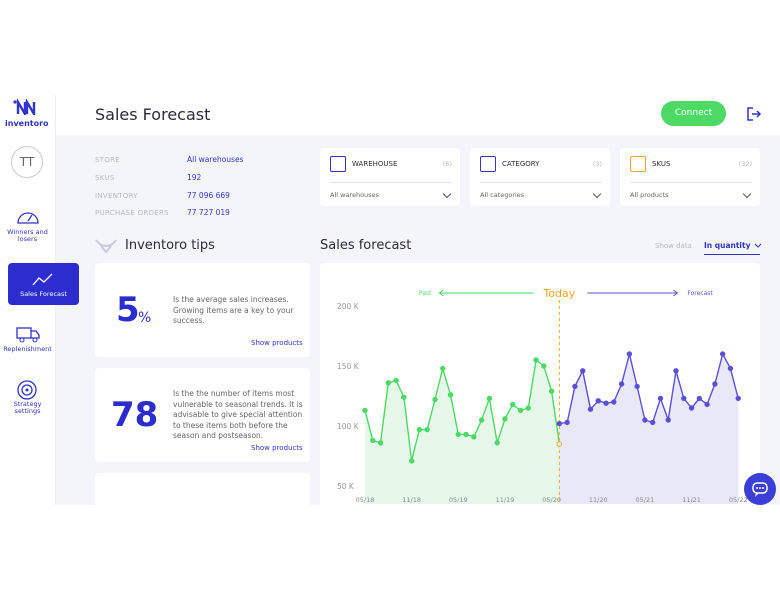  Describe the element at coordinates (27, 349) in the screenshot. I see `nav-item: Replenishment` at that location.